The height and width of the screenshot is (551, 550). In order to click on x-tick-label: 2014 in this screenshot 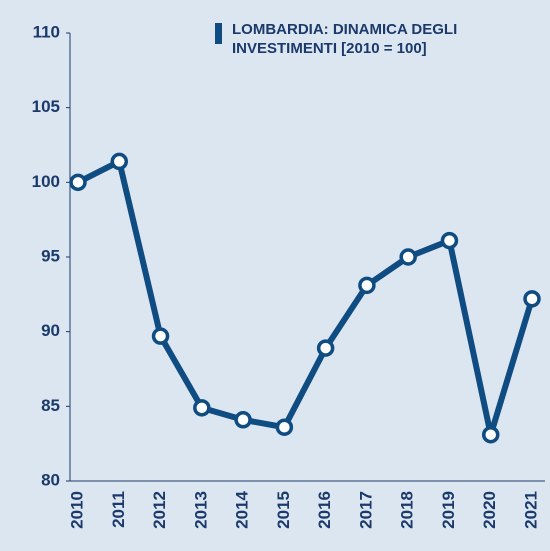, I will do `click(242, 509)`.